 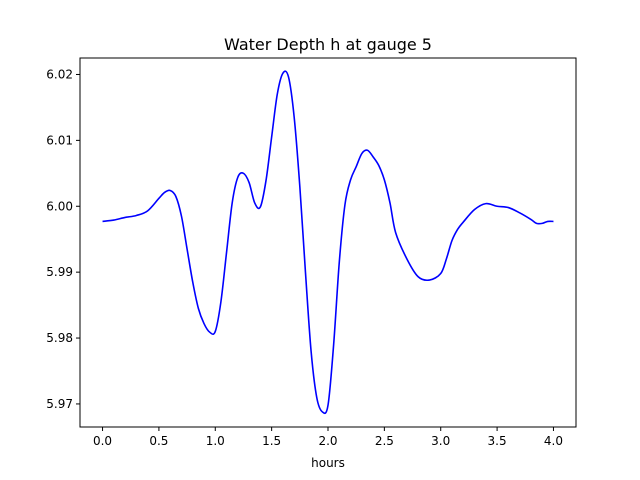 I want to click on x-tick-label: 0.5, so click(x=158, y=441).